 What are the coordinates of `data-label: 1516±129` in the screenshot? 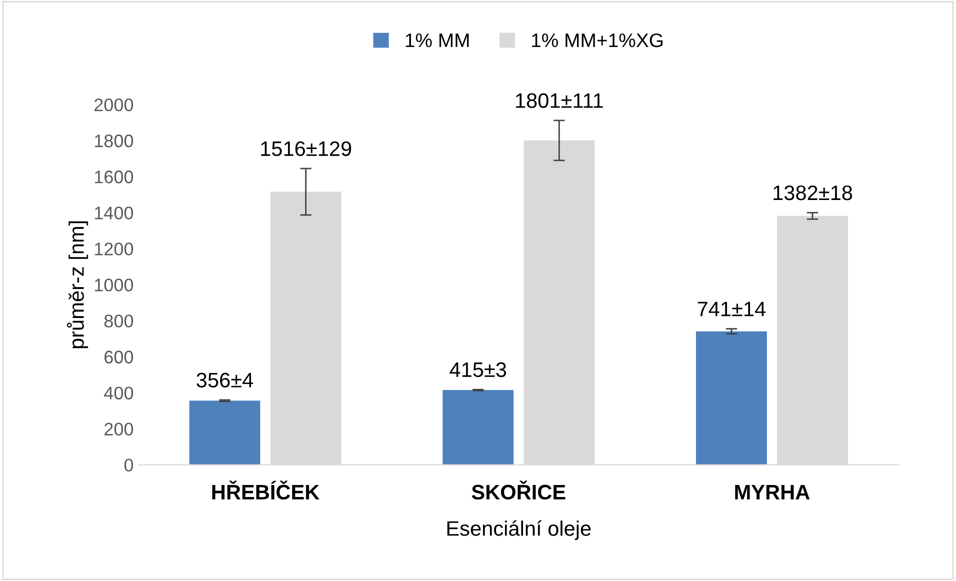 It's located at (306, 148).